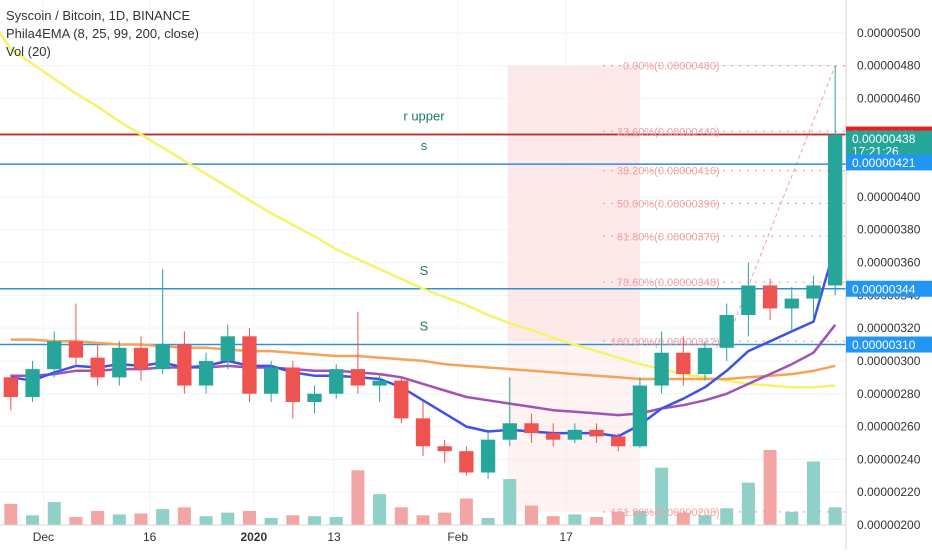 This screenshot has height=555, width=932. Describe the element at coordinates (668, 172) in the screenshot. I see `fib-level-label: 38.20%(0.00000416)` at that location.